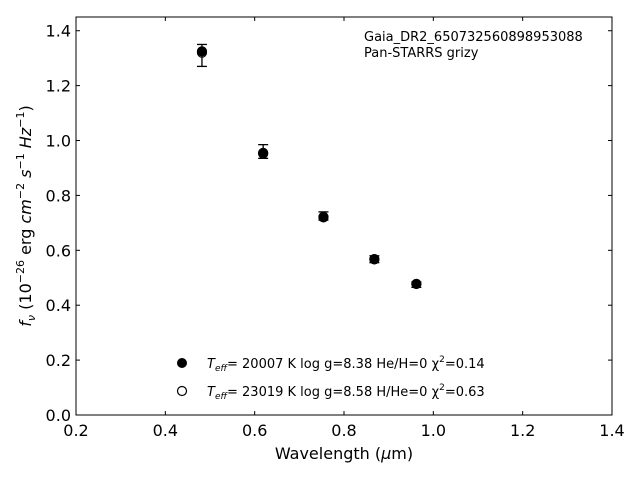 This screenshot has height=480, width=640. What do you see at coordinates (343, 430) in the screenshot?
I see `x-tick-label: 0.8` at bounding box center [343, 430].